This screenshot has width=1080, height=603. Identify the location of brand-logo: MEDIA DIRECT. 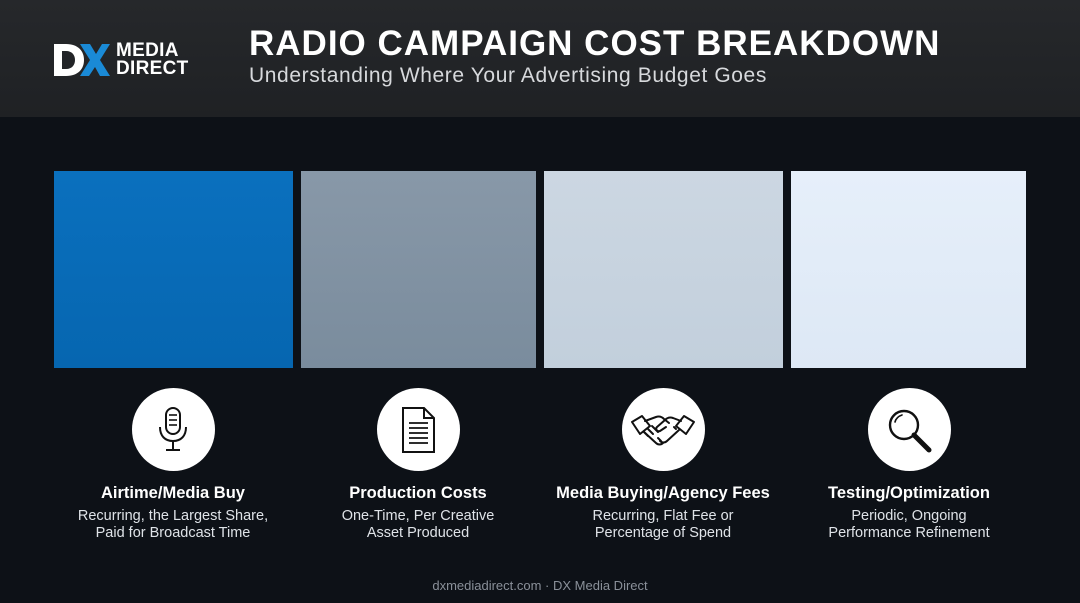
(120, 60).